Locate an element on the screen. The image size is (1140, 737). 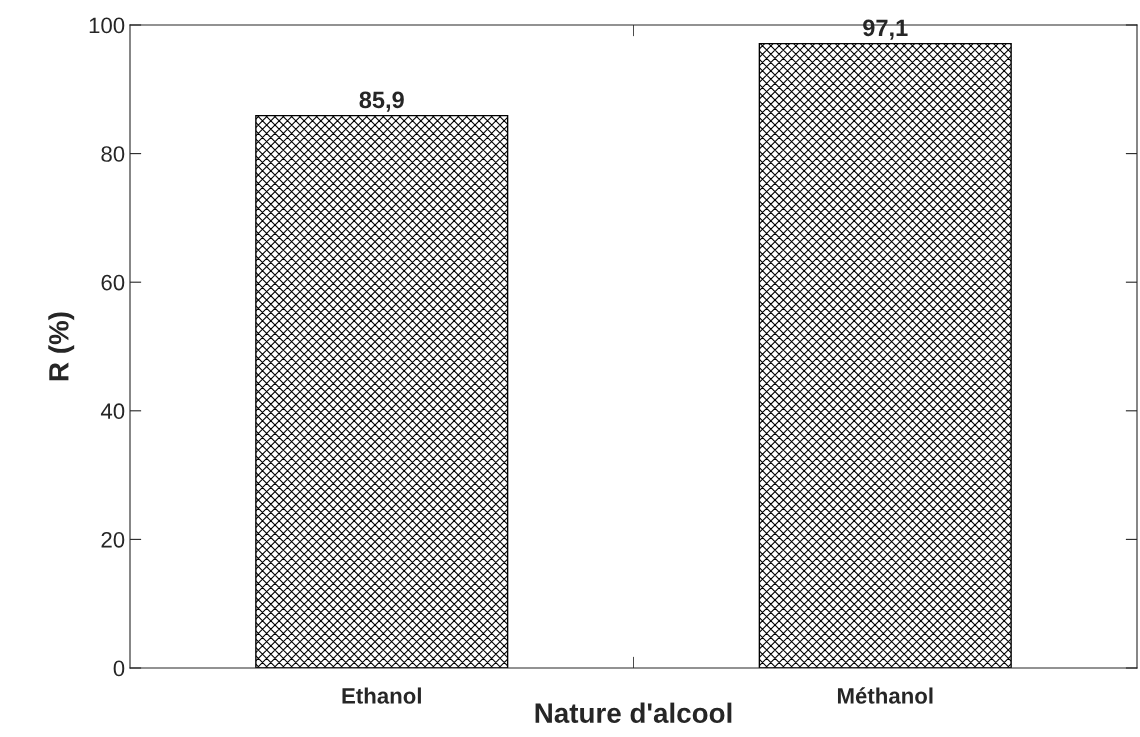
y-tick-label: 0 is located at coordinates (119, 668).